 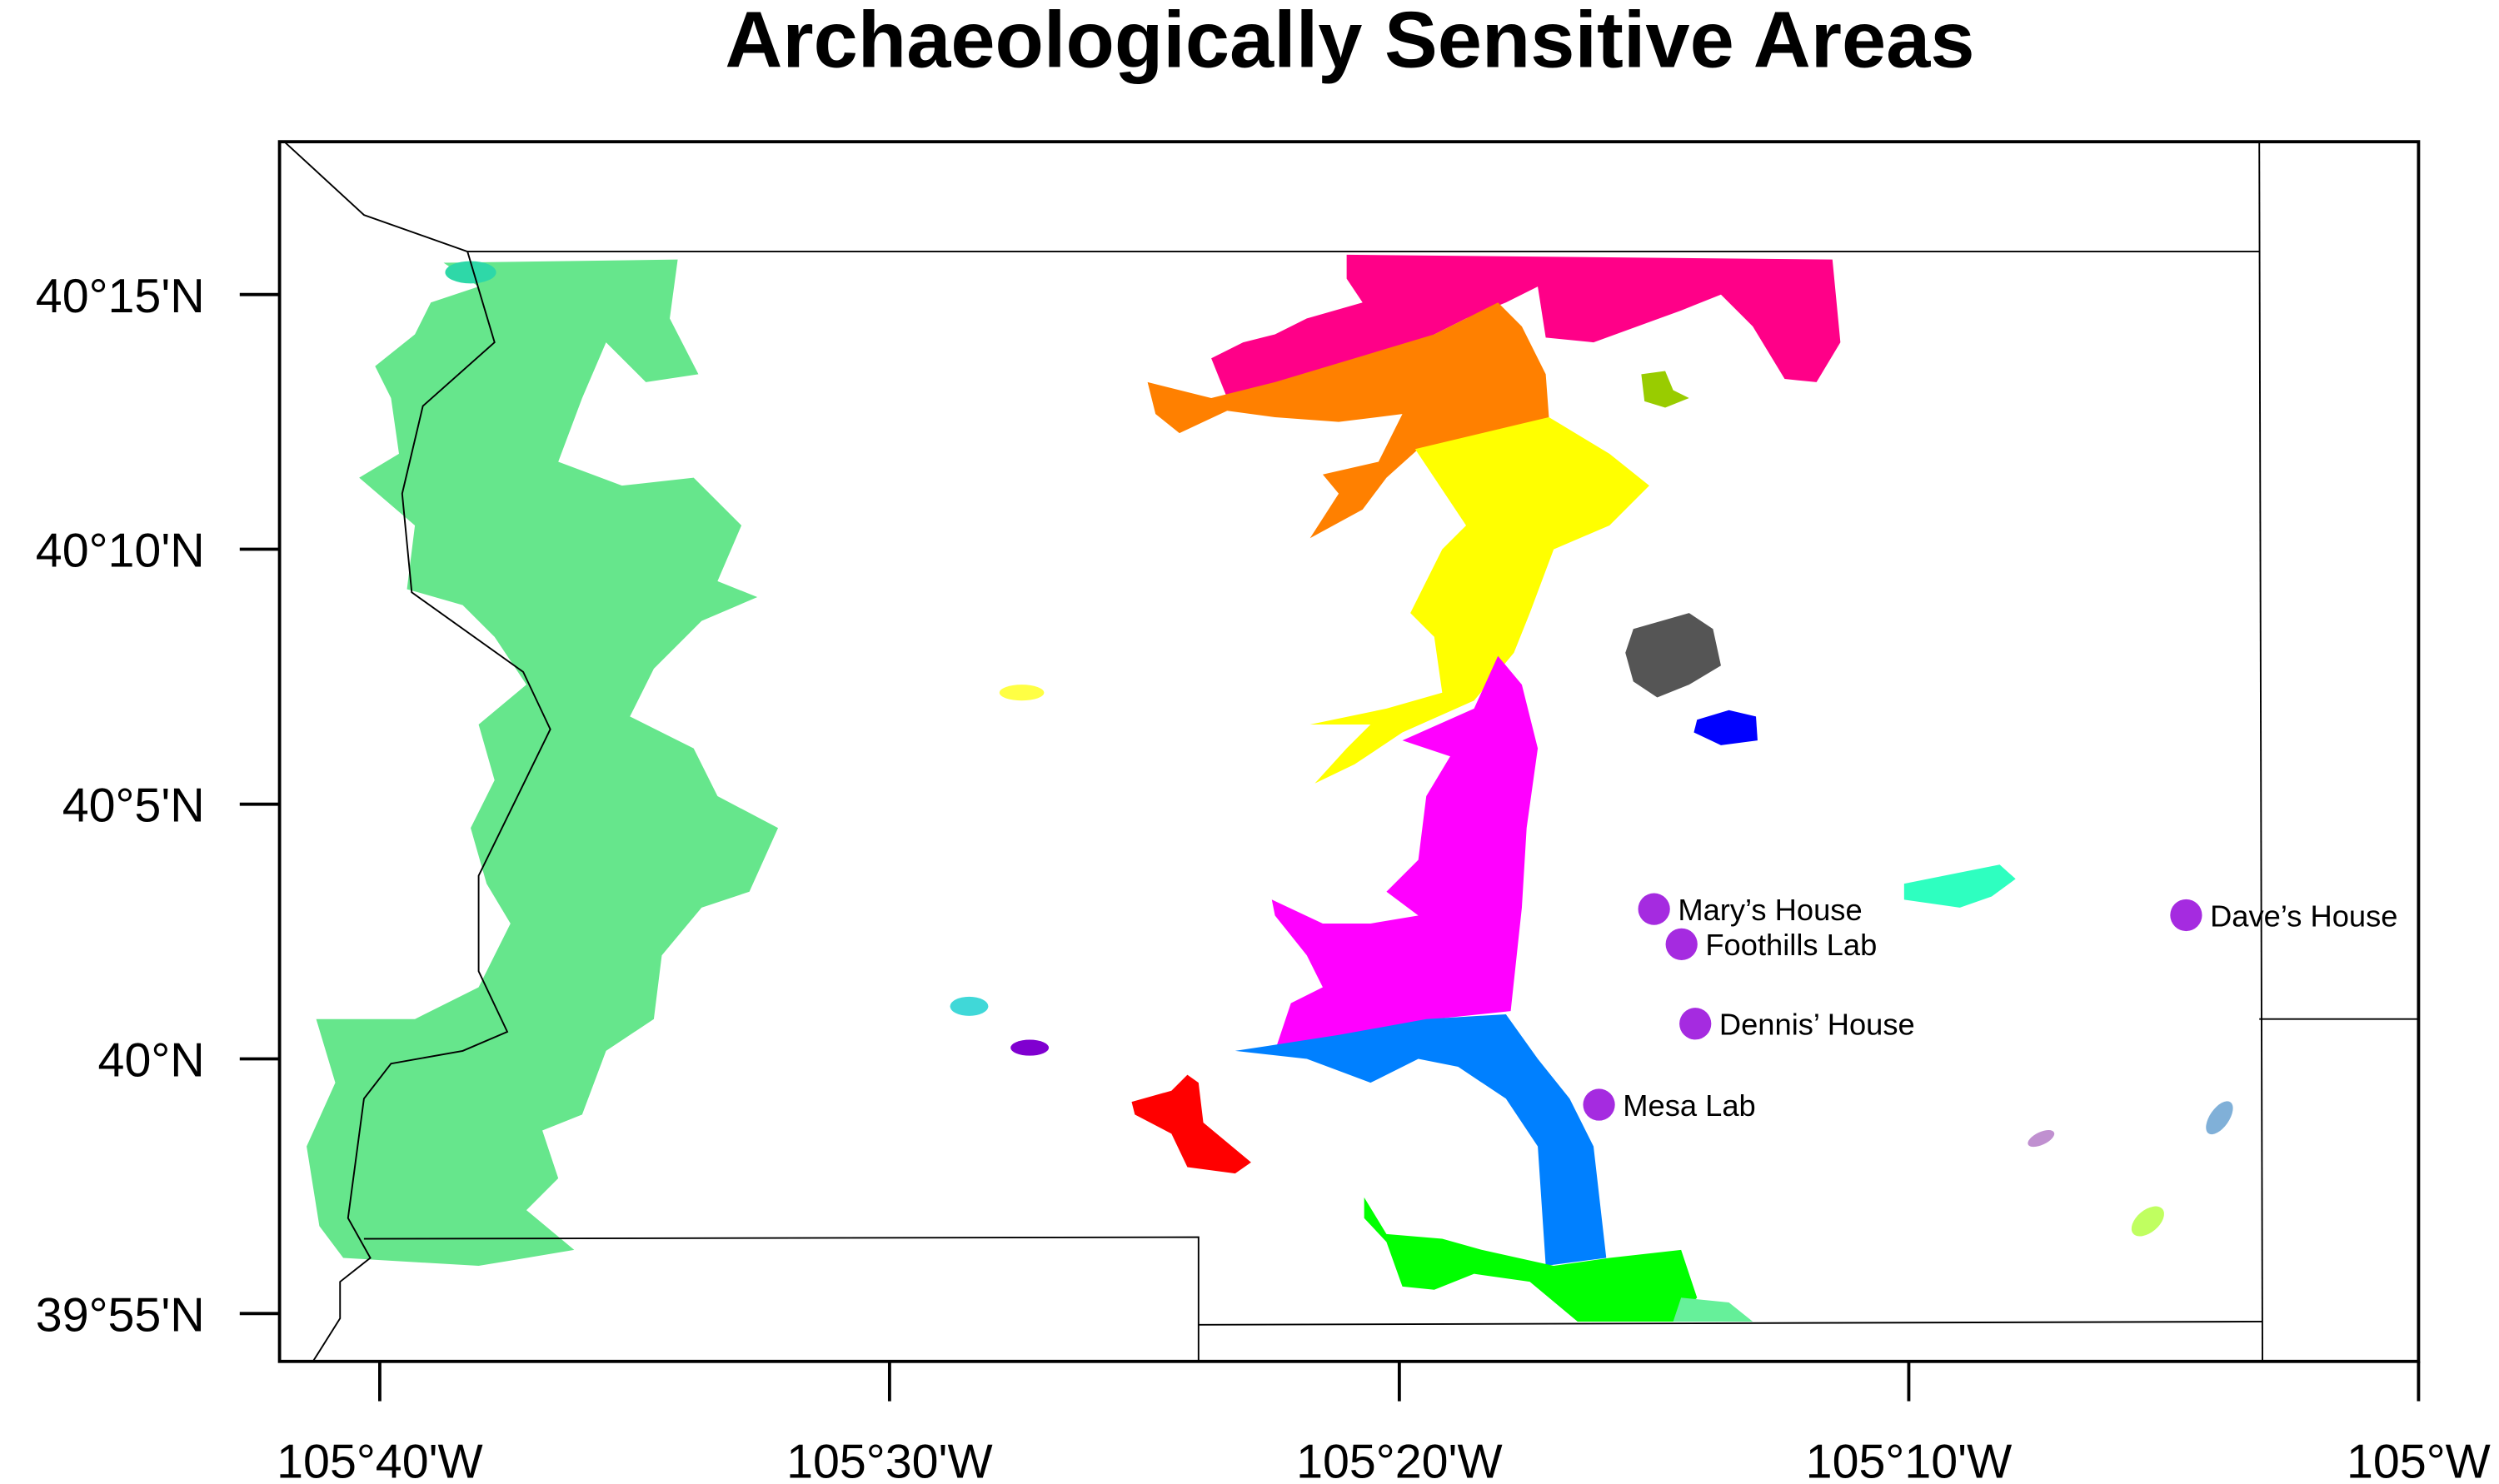 I want to click on location-marker: Mary’s House, so click(x=1750, y=910).